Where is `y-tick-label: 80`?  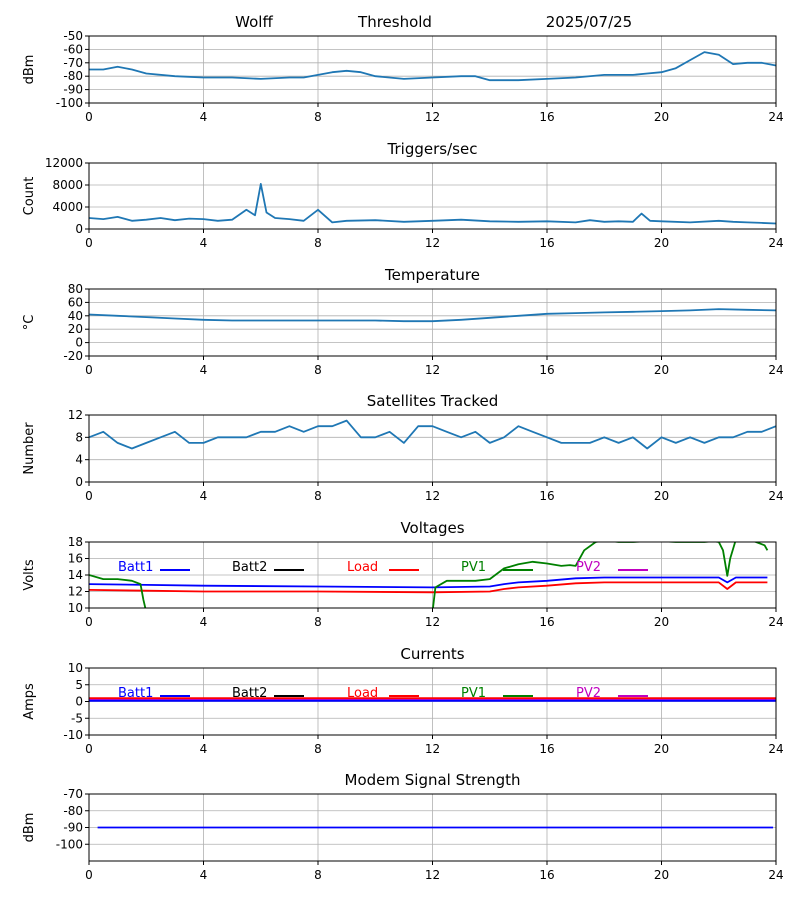 y-tick-label: 80 is located at coordinates (75, 289).